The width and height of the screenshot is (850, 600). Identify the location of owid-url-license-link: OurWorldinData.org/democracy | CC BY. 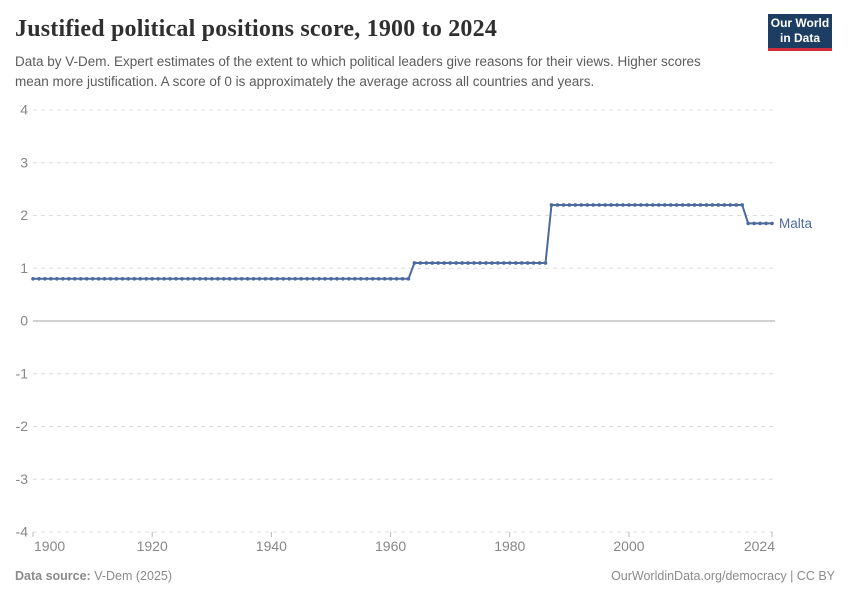
(723, 576).